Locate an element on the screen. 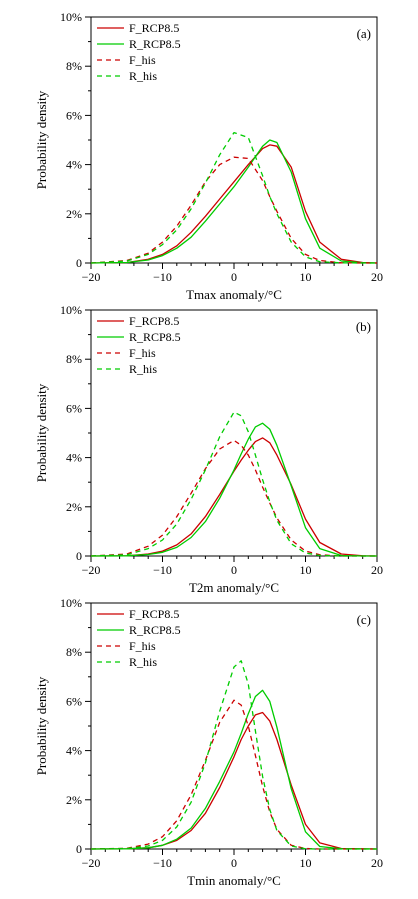  x-axis-label: T2m anomaly/°C is located at coordinates (234, 587).